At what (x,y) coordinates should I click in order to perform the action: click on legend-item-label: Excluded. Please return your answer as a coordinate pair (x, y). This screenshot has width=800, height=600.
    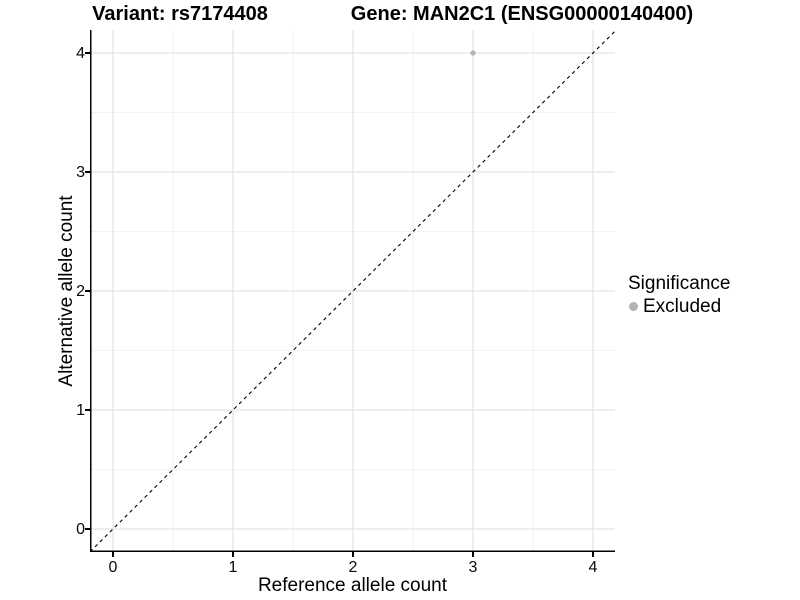
    Looking at the image, I should click on (682, 306).